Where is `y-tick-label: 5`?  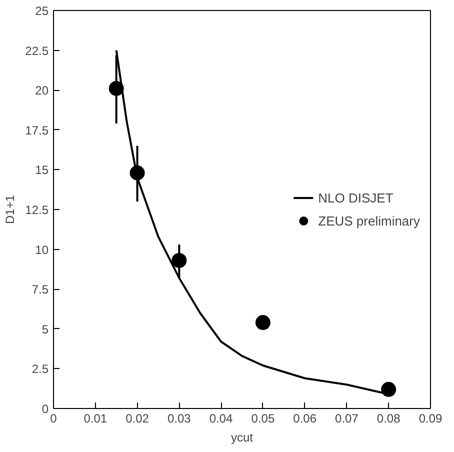 y-tick-label: 5 is located at coordinates (45, 329).